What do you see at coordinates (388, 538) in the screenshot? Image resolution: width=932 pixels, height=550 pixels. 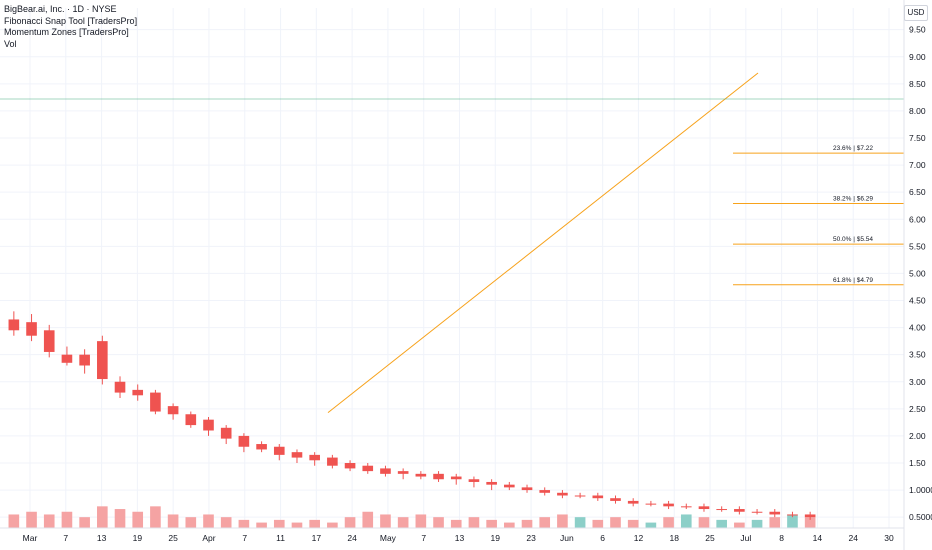 I see `time-tick-label: May` at bounding box center [388, 538].